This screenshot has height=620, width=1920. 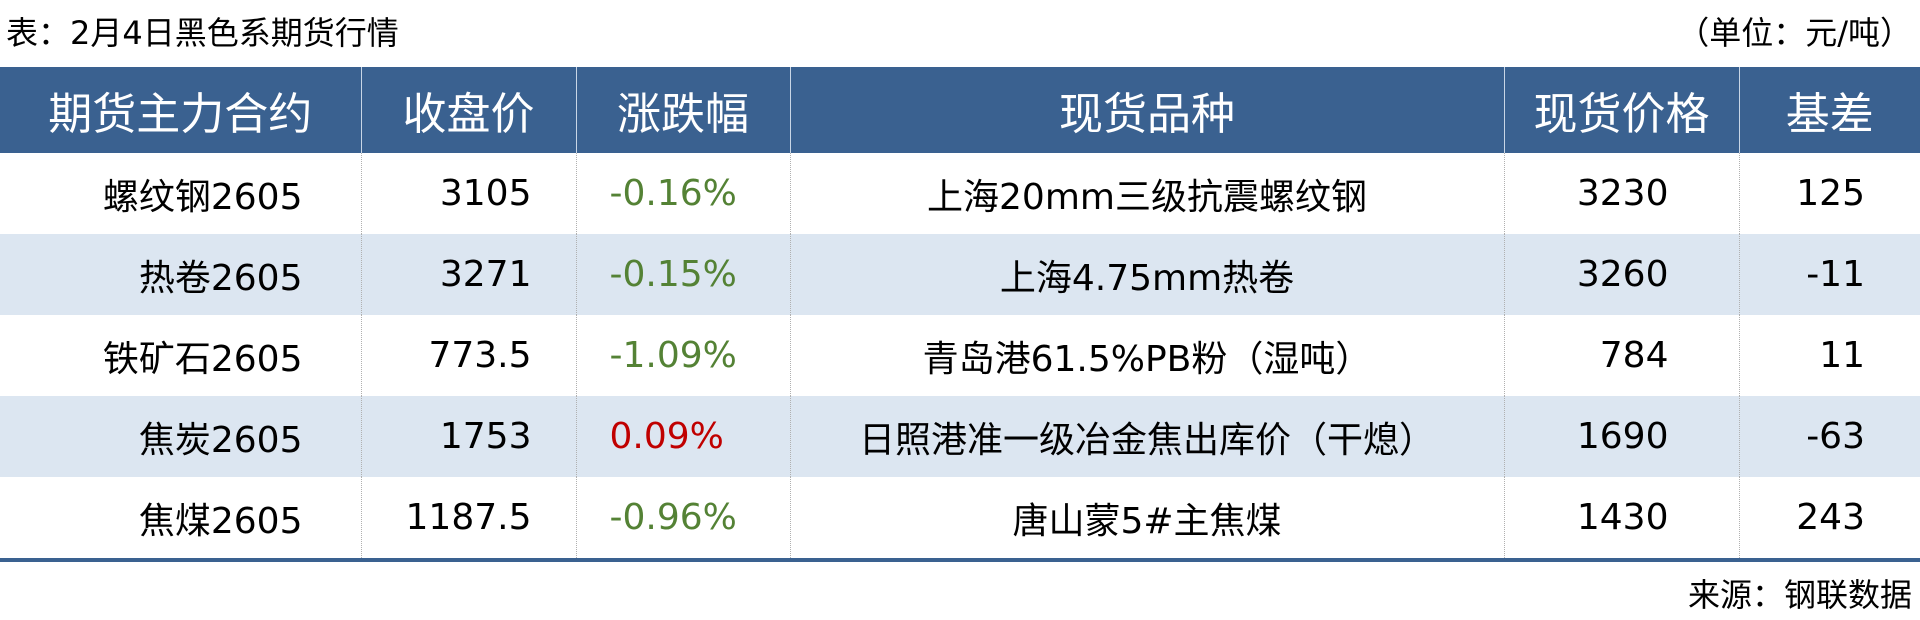 I want to click on table-row: 螺纹钢2605 3105 -0.16% 上海20mm三级抗震螺纹钢 3230 125, so click(x=960, y=193).